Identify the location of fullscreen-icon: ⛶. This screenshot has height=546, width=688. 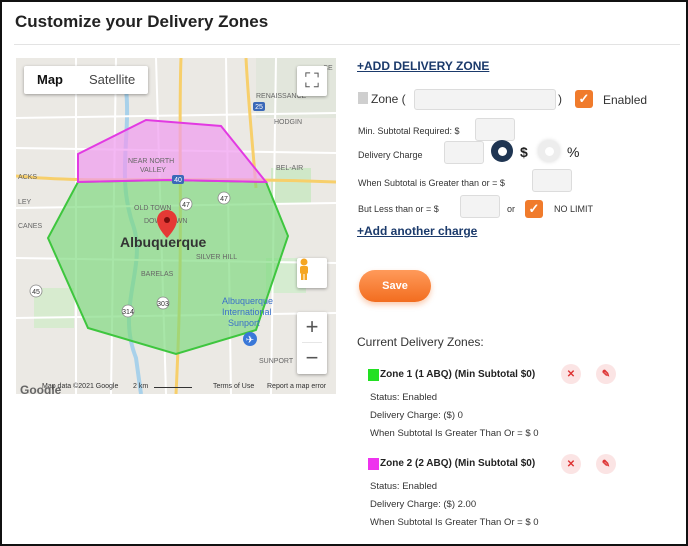
(312, 81).